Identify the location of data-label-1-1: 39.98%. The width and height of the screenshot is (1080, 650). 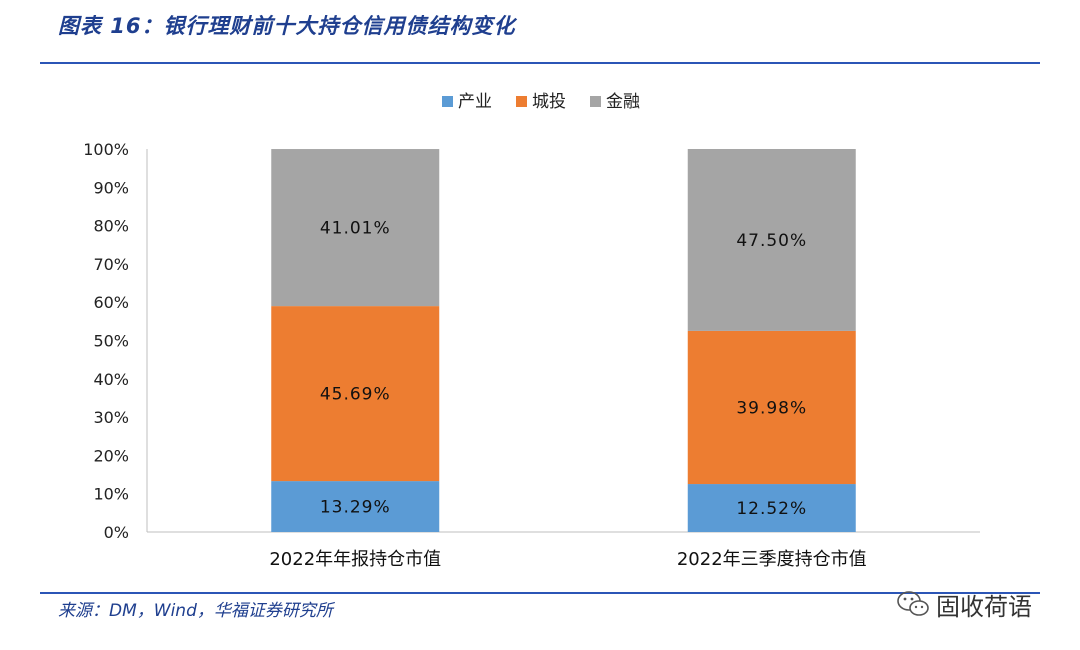
(771, 408).